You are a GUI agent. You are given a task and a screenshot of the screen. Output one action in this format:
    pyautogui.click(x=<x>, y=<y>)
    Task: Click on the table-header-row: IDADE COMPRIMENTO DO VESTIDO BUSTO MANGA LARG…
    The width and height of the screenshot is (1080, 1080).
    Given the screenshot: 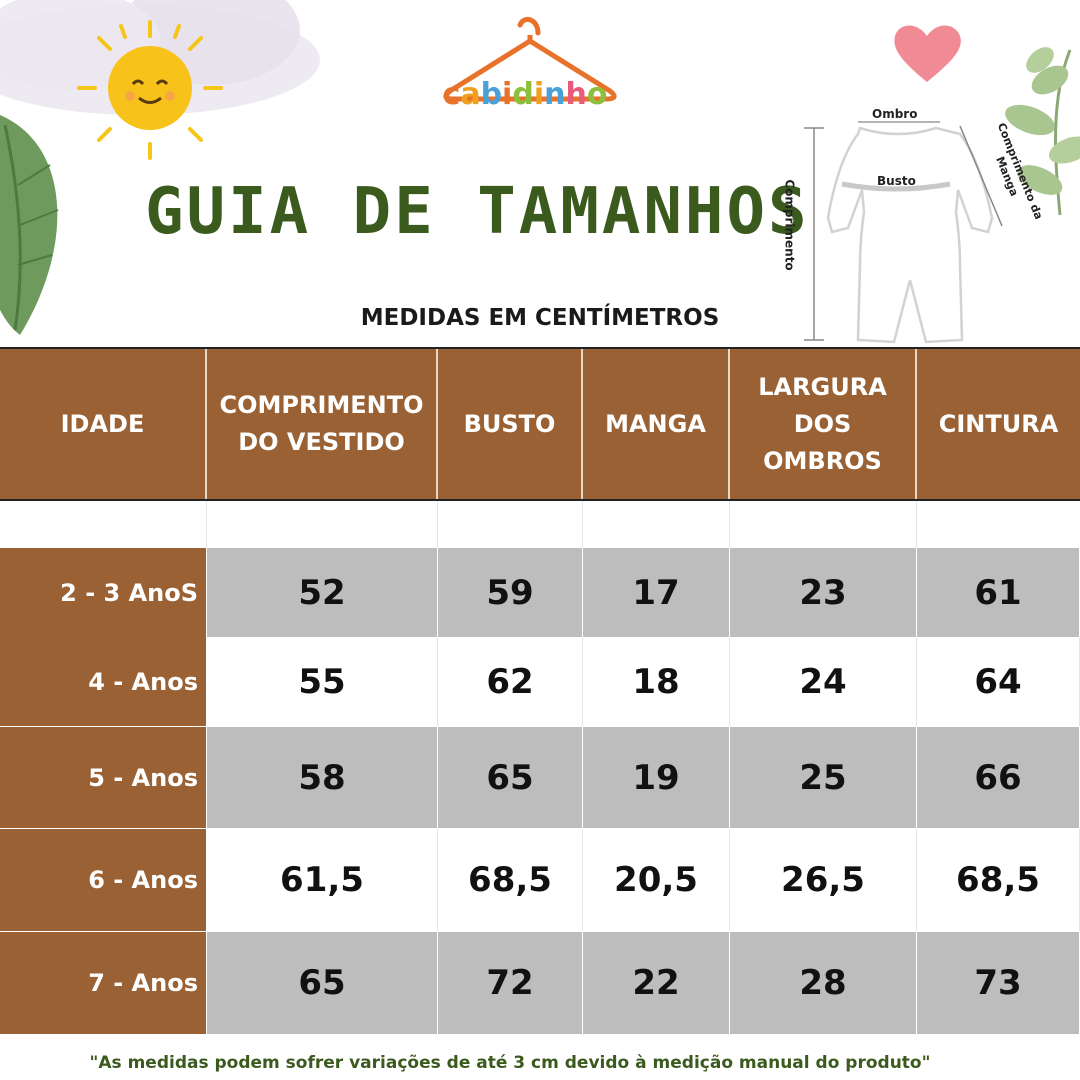 What is the action you would take?
    pyautogui.click(x=540, y=424)
    